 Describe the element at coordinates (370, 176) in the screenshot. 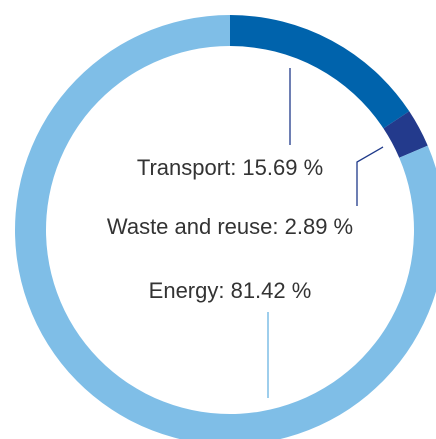

I see `leader-line` at that location.